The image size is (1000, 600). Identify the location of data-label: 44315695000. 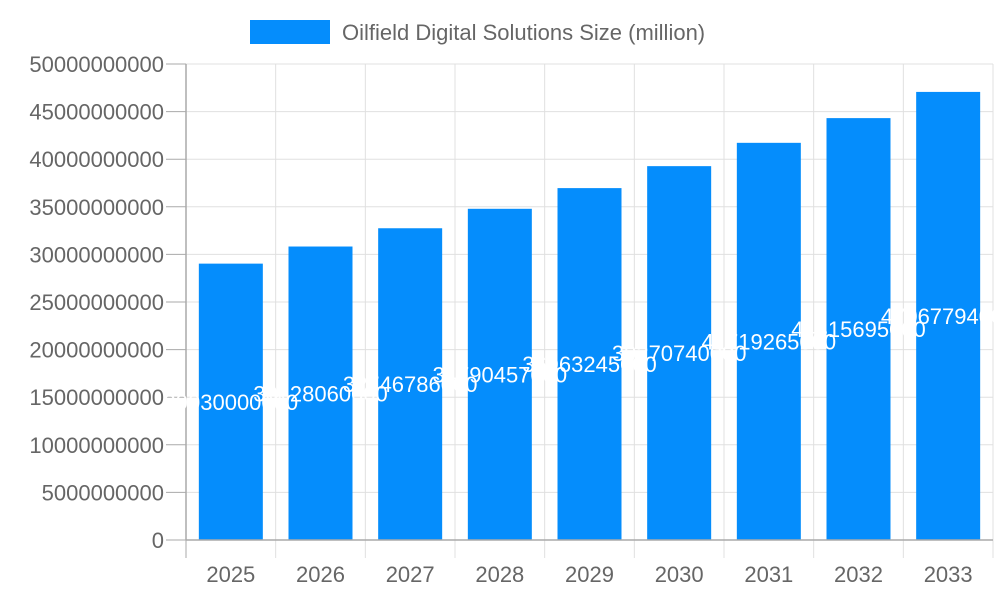
(858, 329).